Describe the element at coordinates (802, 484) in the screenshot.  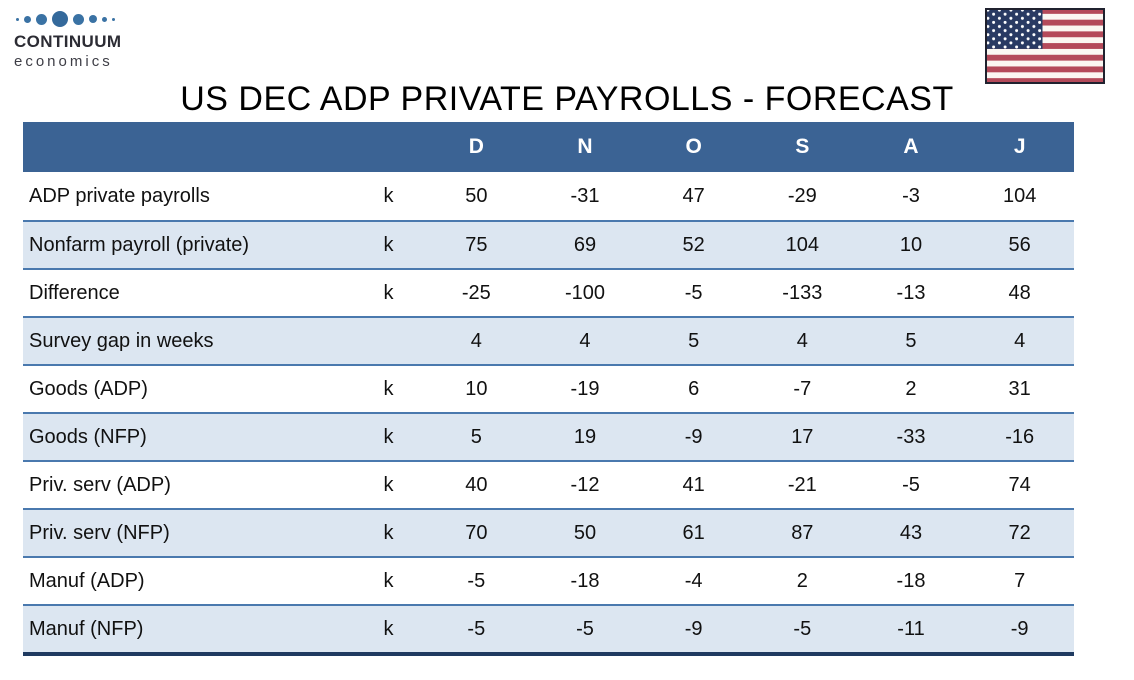
I see `row-value: -21` at that location.